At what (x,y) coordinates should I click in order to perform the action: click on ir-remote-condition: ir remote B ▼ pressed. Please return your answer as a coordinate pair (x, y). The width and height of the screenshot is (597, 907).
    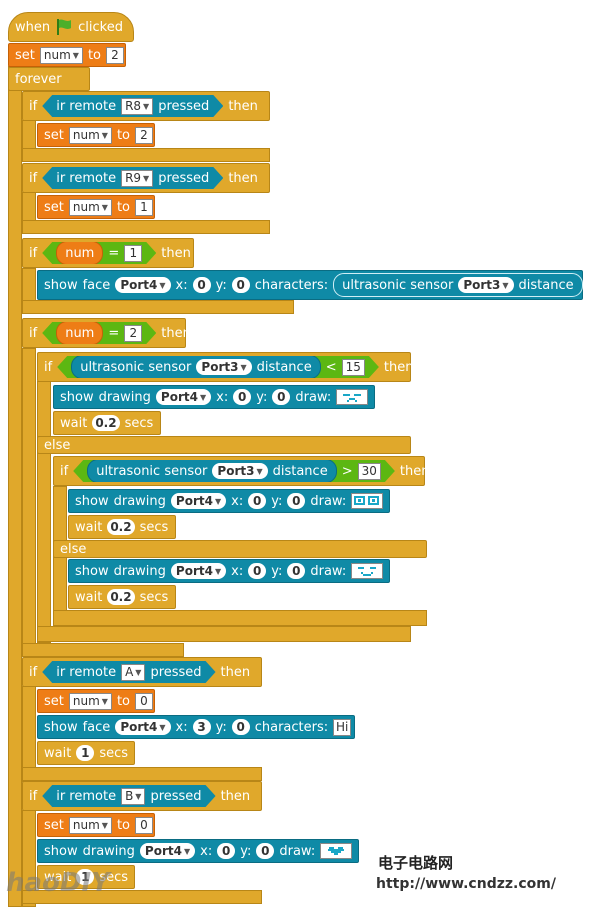
    Looking at the image, I should click on (128, 796).